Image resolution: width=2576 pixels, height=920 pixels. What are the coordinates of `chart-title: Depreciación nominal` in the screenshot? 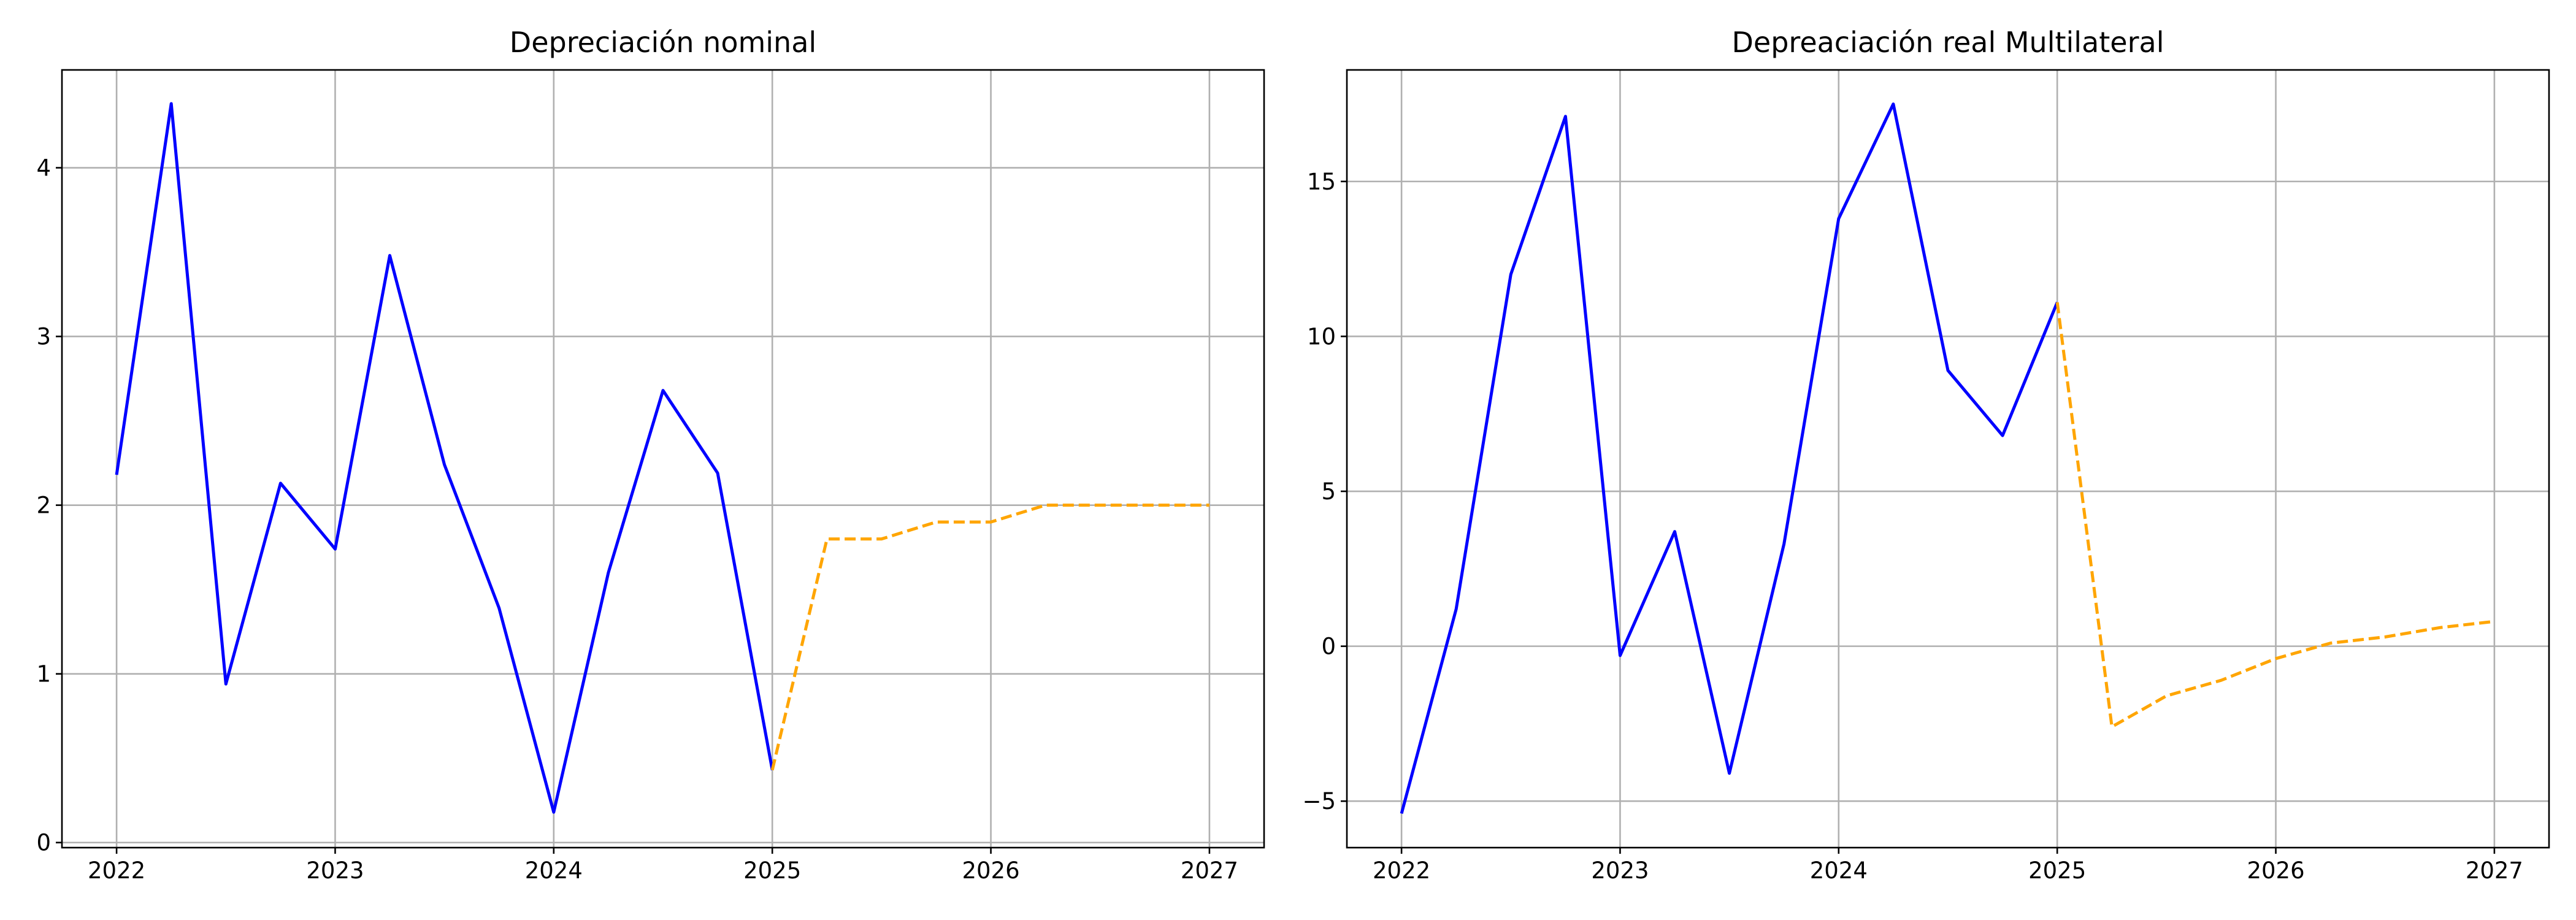 It's located at (663, 42).